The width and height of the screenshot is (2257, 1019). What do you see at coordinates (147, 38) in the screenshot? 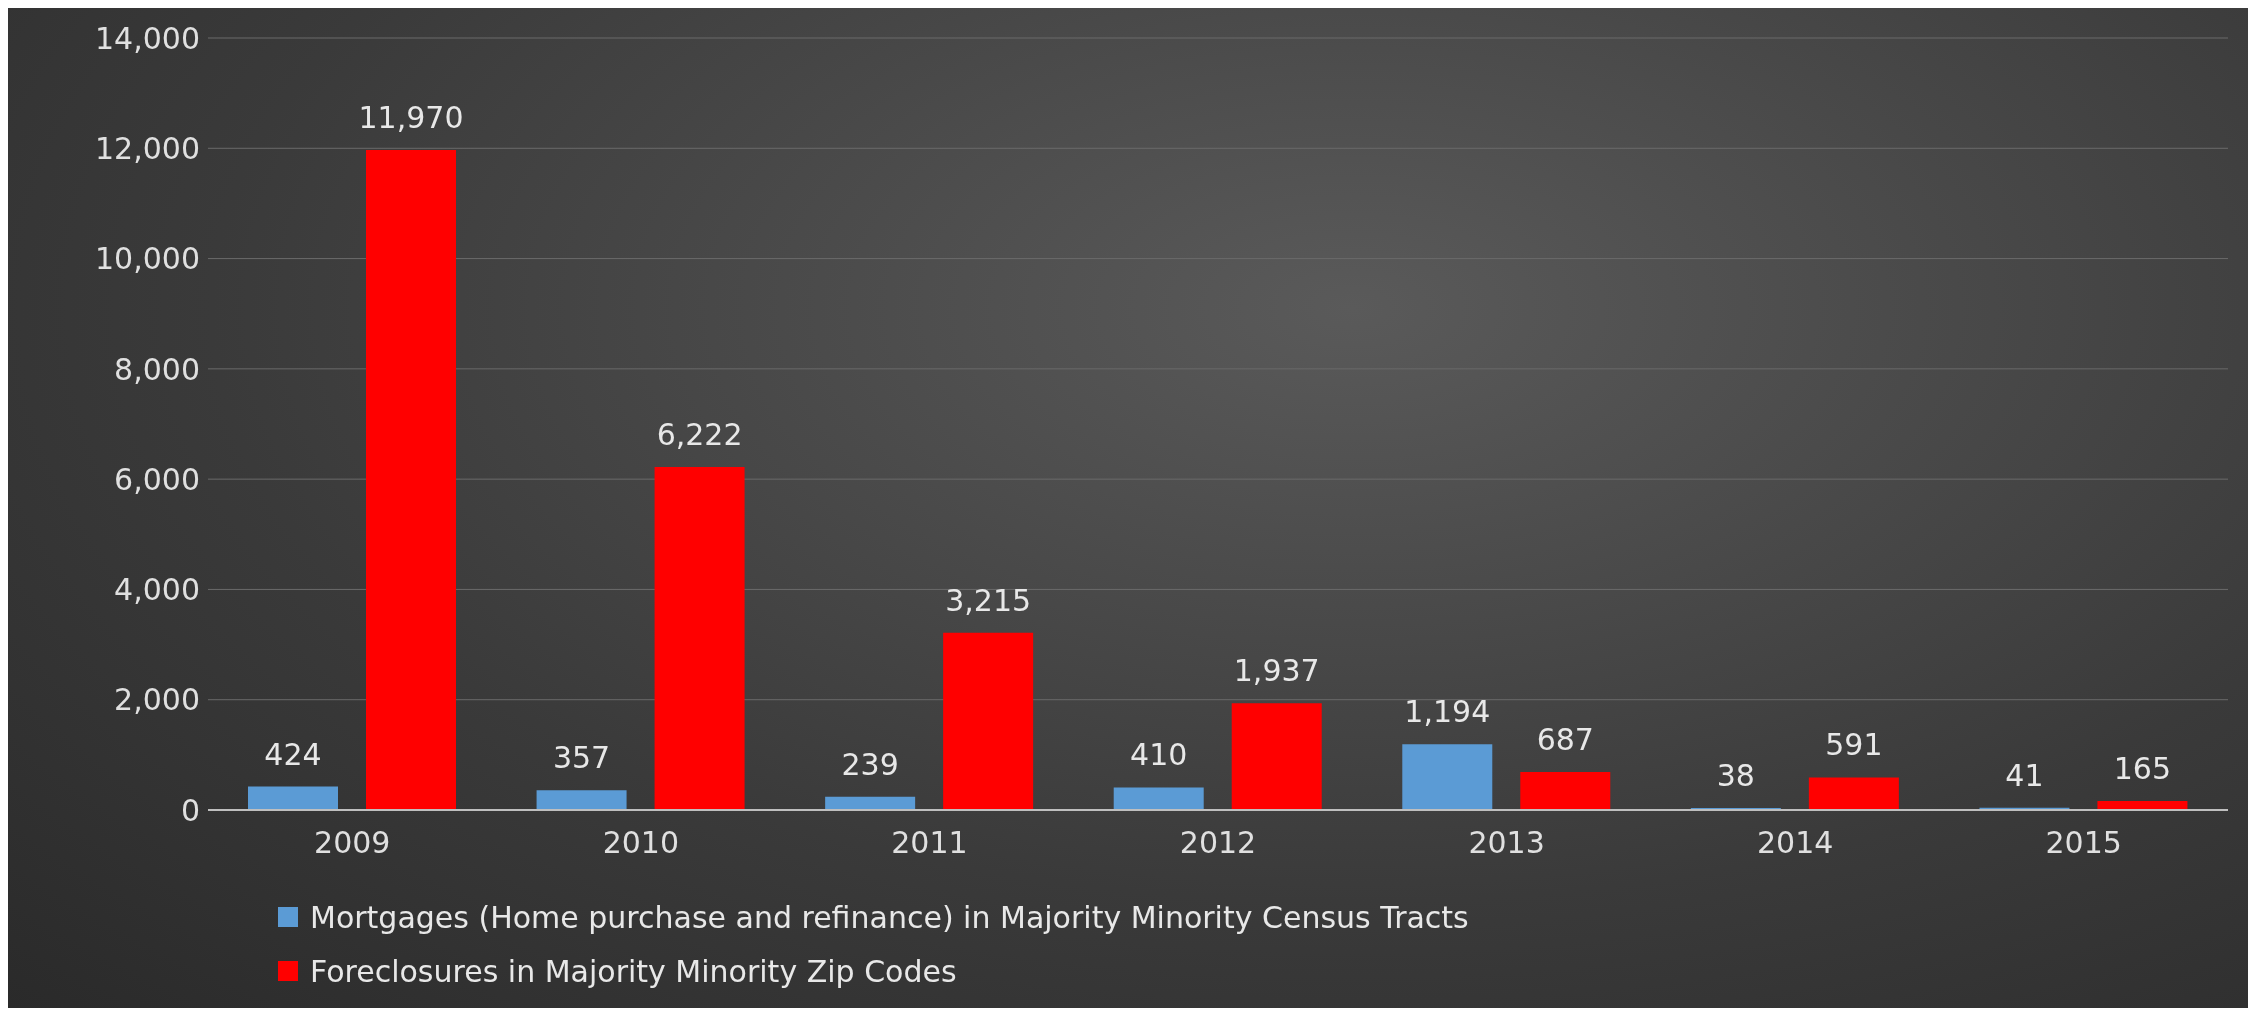
I see `y-tick-label: 14,000` at bounding box center [147, 38].